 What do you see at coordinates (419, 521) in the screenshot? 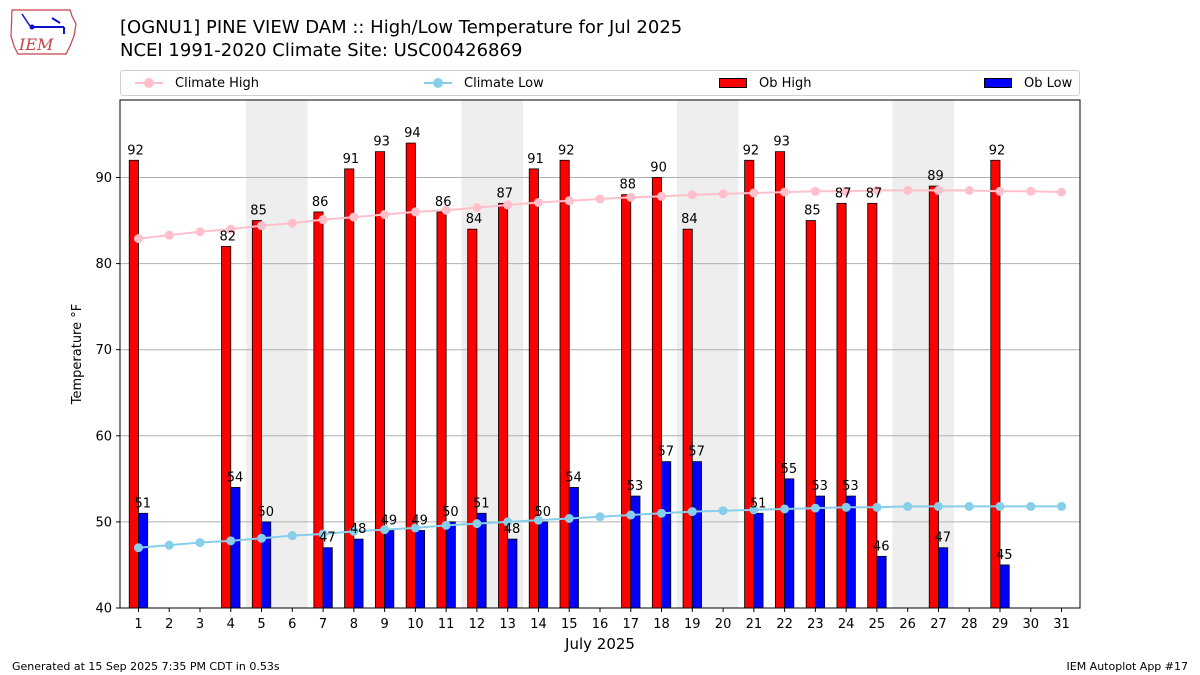
I see `label-ob-low: 49` at bounding box center [419, 521].